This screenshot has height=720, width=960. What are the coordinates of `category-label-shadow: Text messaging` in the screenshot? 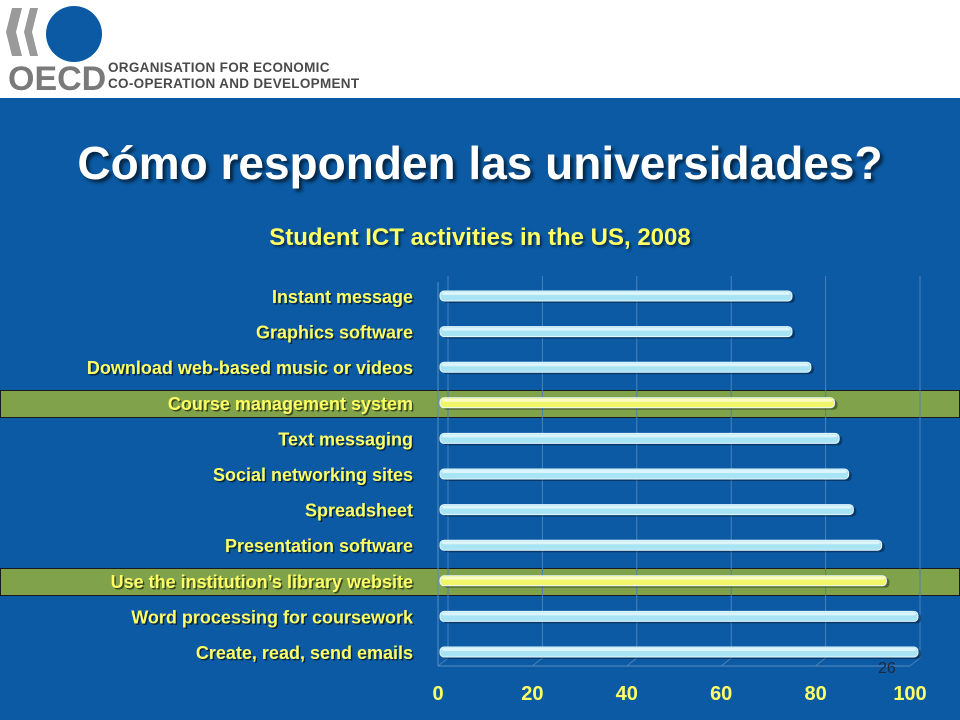 It's located at (347, 441).